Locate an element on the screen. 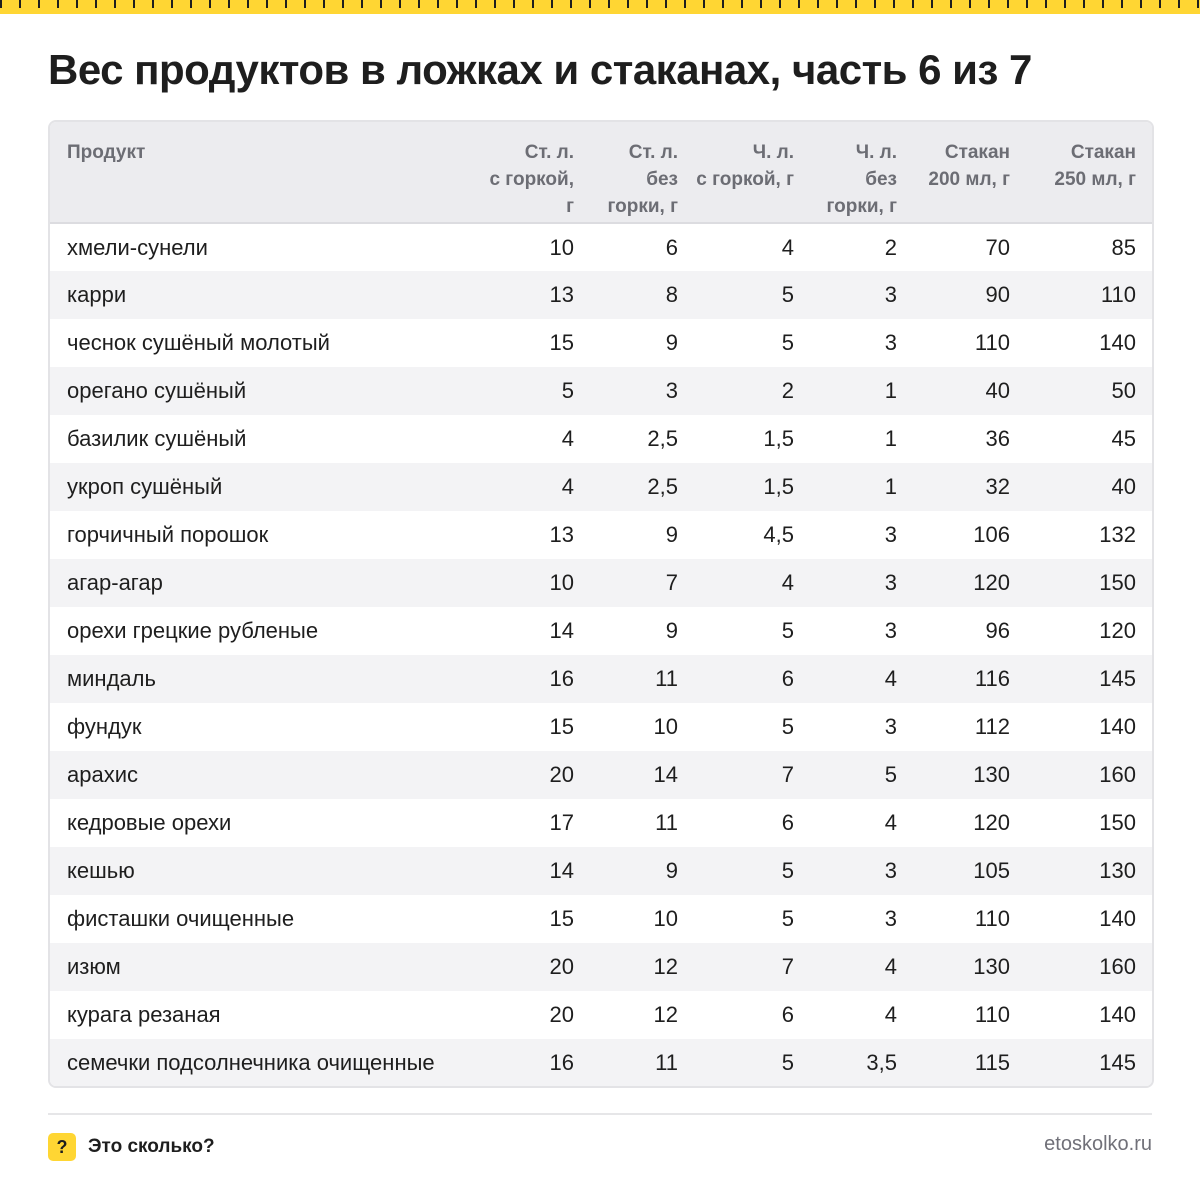  product-name-cell: миндаль is located at coordinates (111, 678).